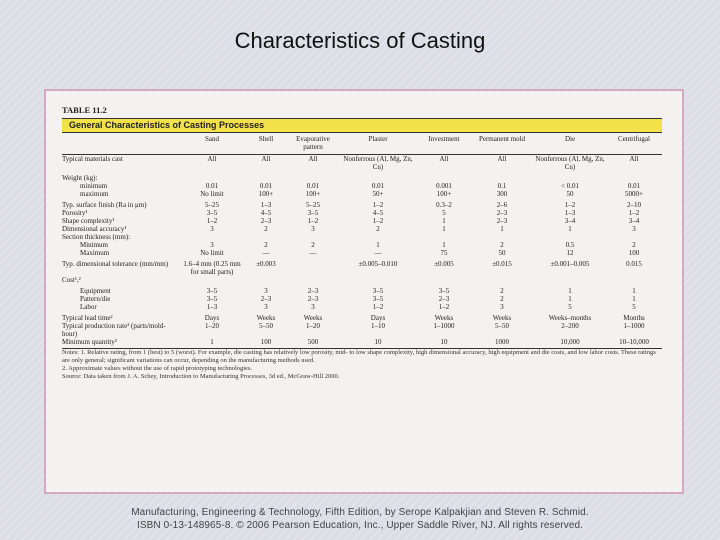  Describe the element at coordinates (80, 178) in the screenshot. I see `row-label: Weight (kg):` at that location.